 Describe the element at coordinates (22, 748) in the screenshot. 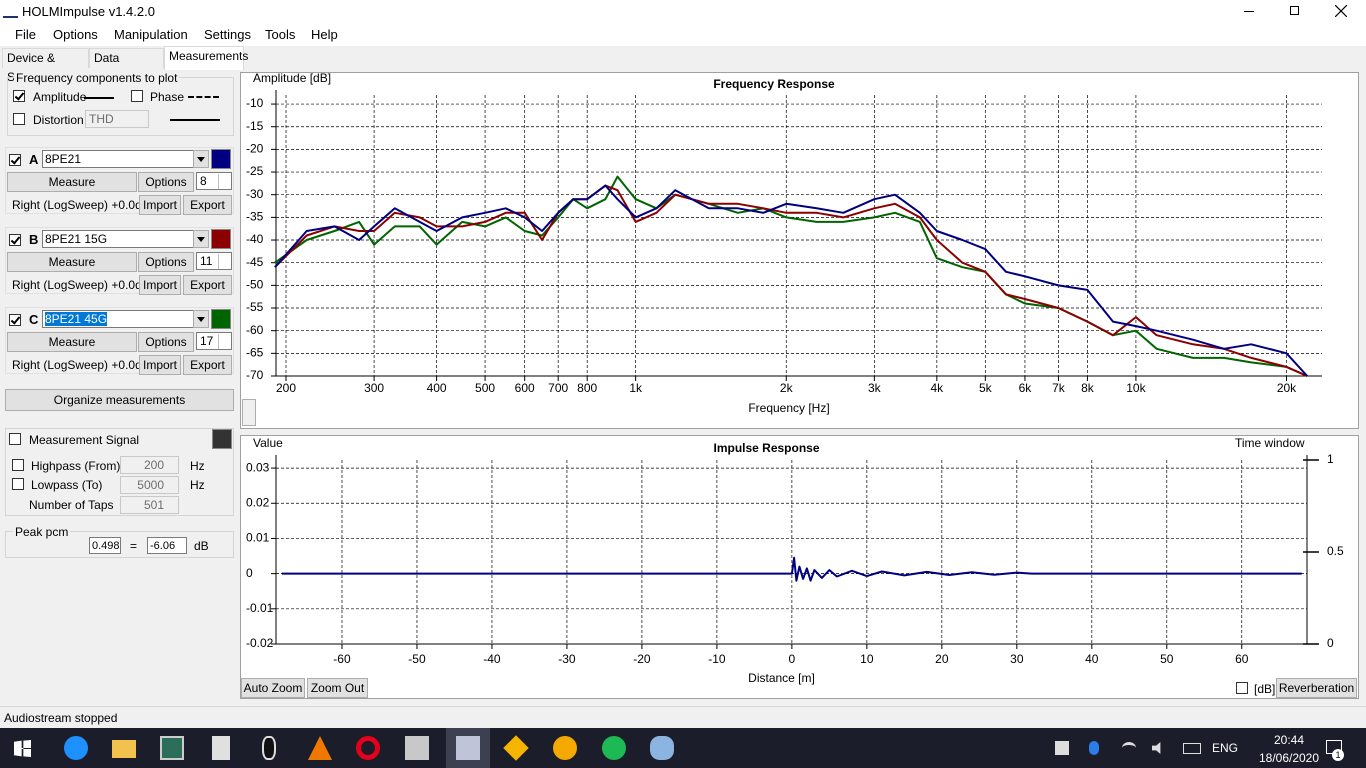

I see `start-button` at that location.